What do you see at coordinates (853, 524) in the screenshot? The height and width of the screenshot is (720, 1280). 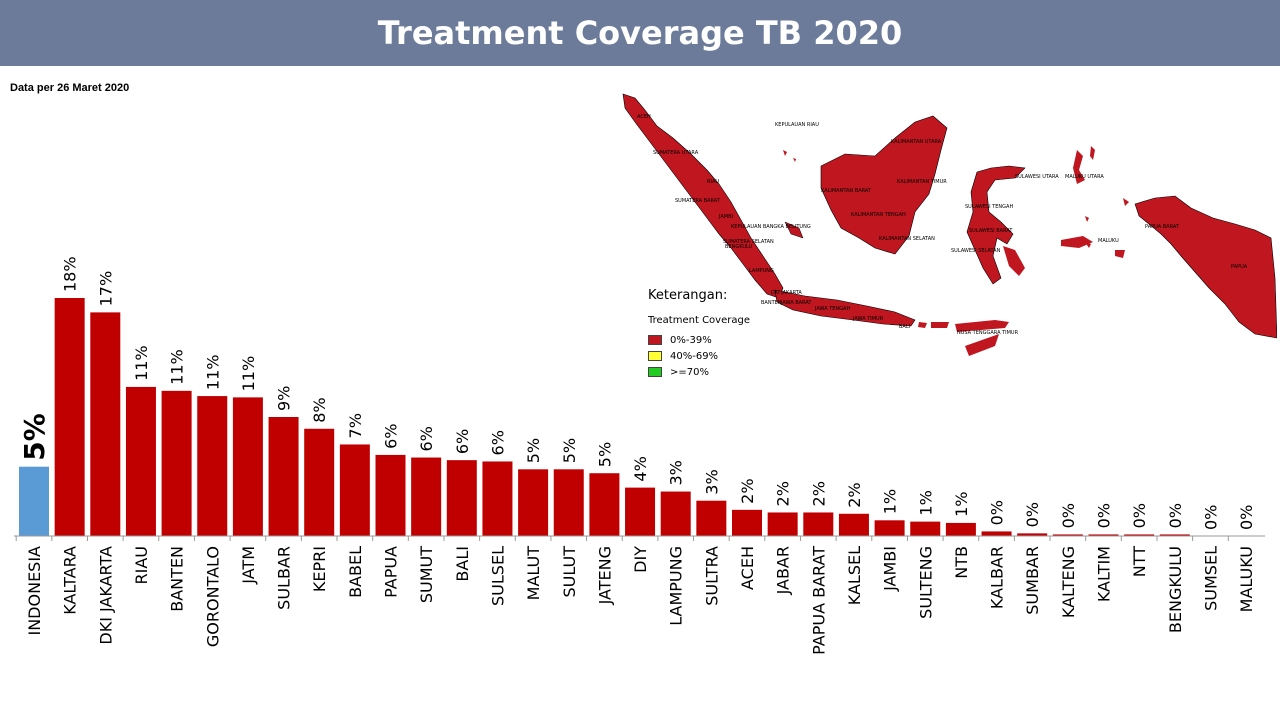 I see `bar-kalsel` at bounding box center [853, 524].